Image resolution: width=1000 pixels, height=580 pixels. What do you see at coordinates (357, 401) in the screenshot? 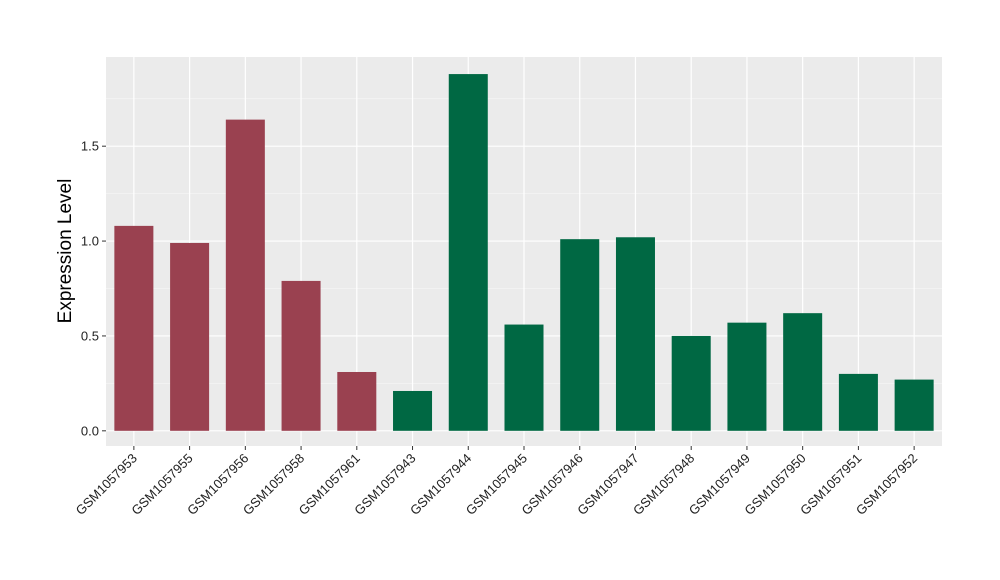
I see `bar-GSM1057961` at bounding box center [357, 401].